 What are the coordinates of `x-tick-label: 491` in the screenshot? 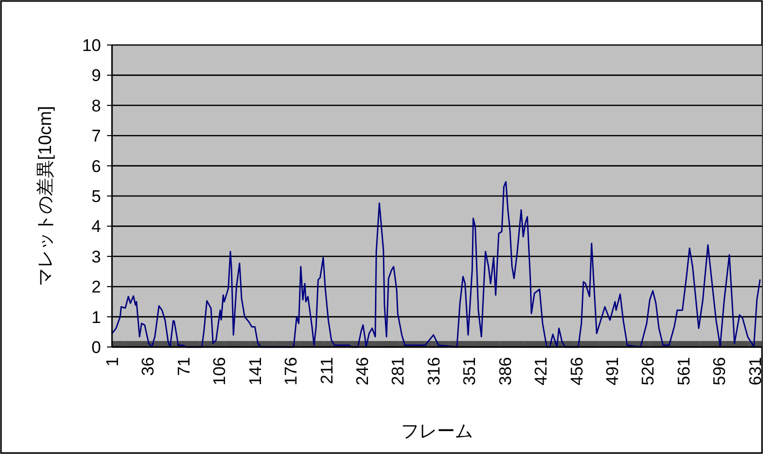 It's located at (612, 371).